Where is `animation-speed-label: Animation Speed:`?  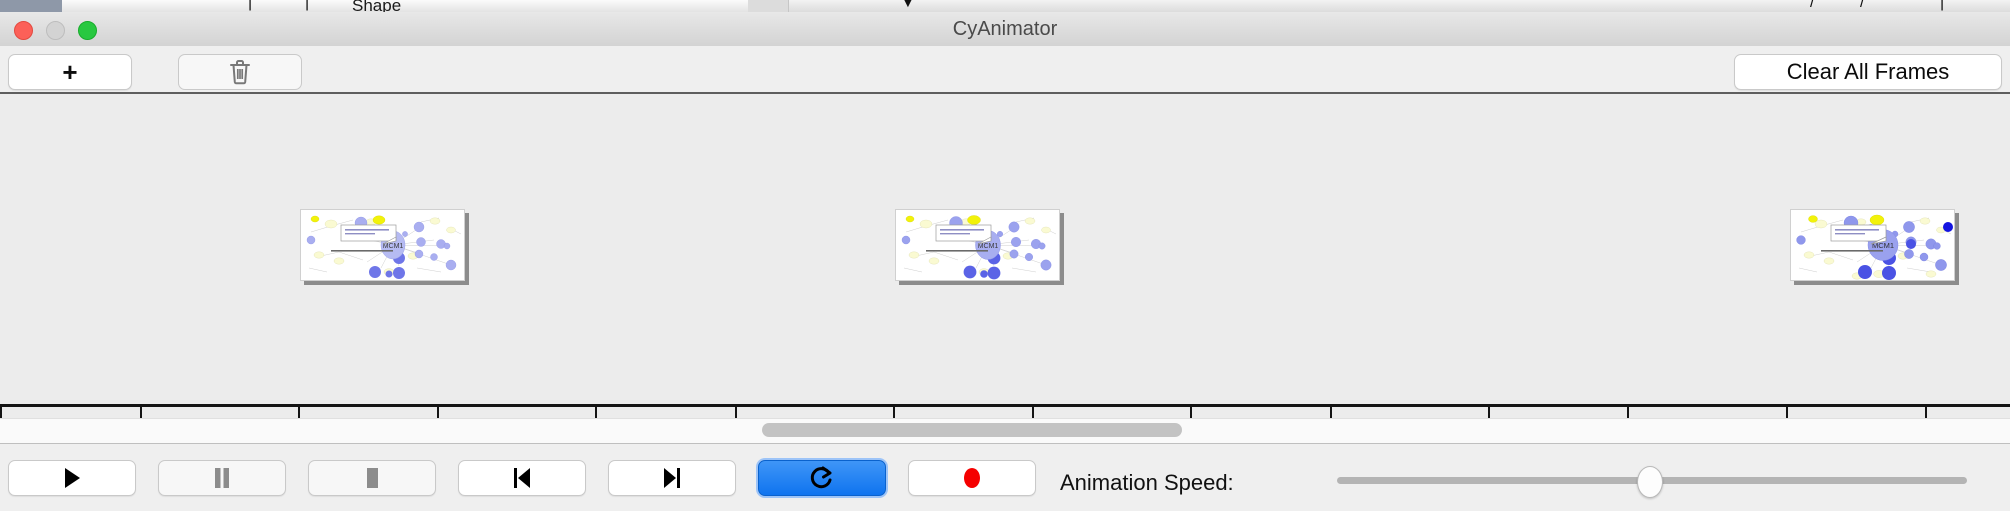
animation-speed-label: Animation Speed: is located at coordinates (1147, 482).